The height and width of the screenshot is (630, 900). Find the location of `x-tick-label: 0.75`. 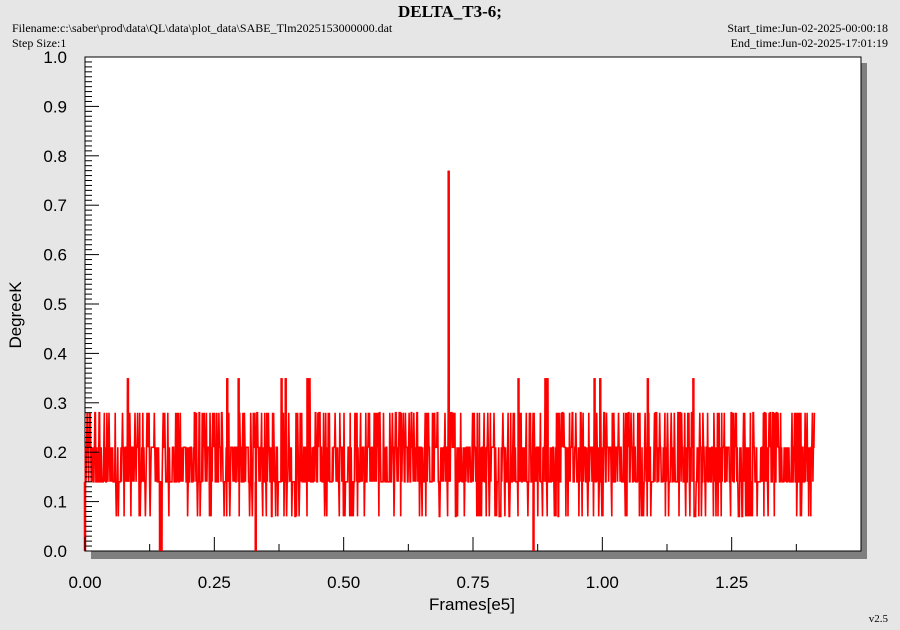

x-tick-label: 0.75 is located at coordinates (472, 582).